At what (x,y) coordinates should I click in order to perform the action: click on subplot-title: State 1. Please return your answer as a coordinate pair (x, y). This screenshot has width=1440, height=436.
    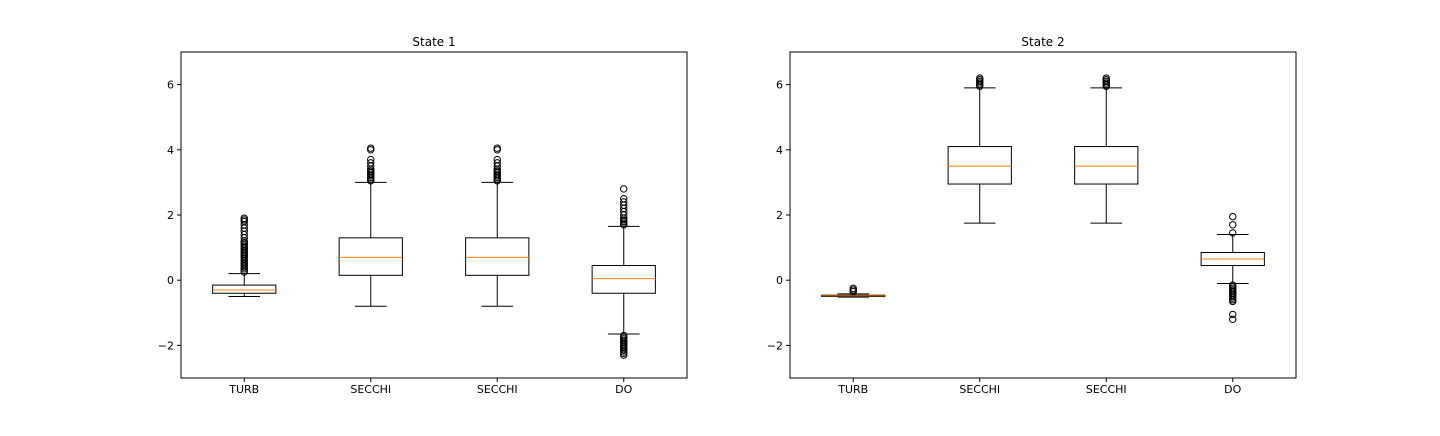
    Looking at the image, I should click on (433, 42).